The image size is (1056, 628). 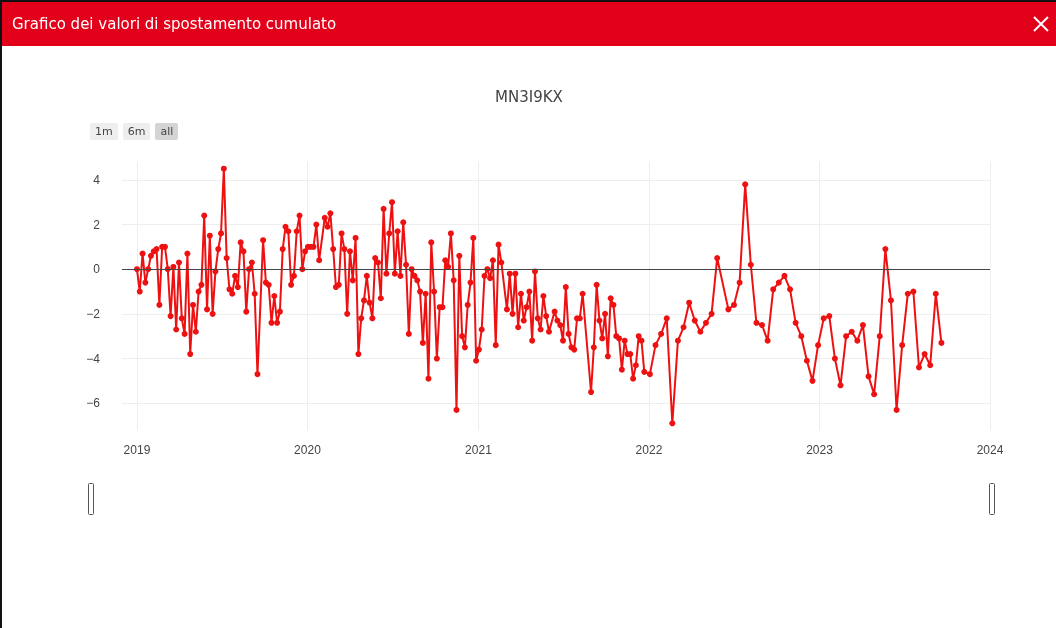 I want to click on x-tick-label: 2019, so click(x=137, y=450).